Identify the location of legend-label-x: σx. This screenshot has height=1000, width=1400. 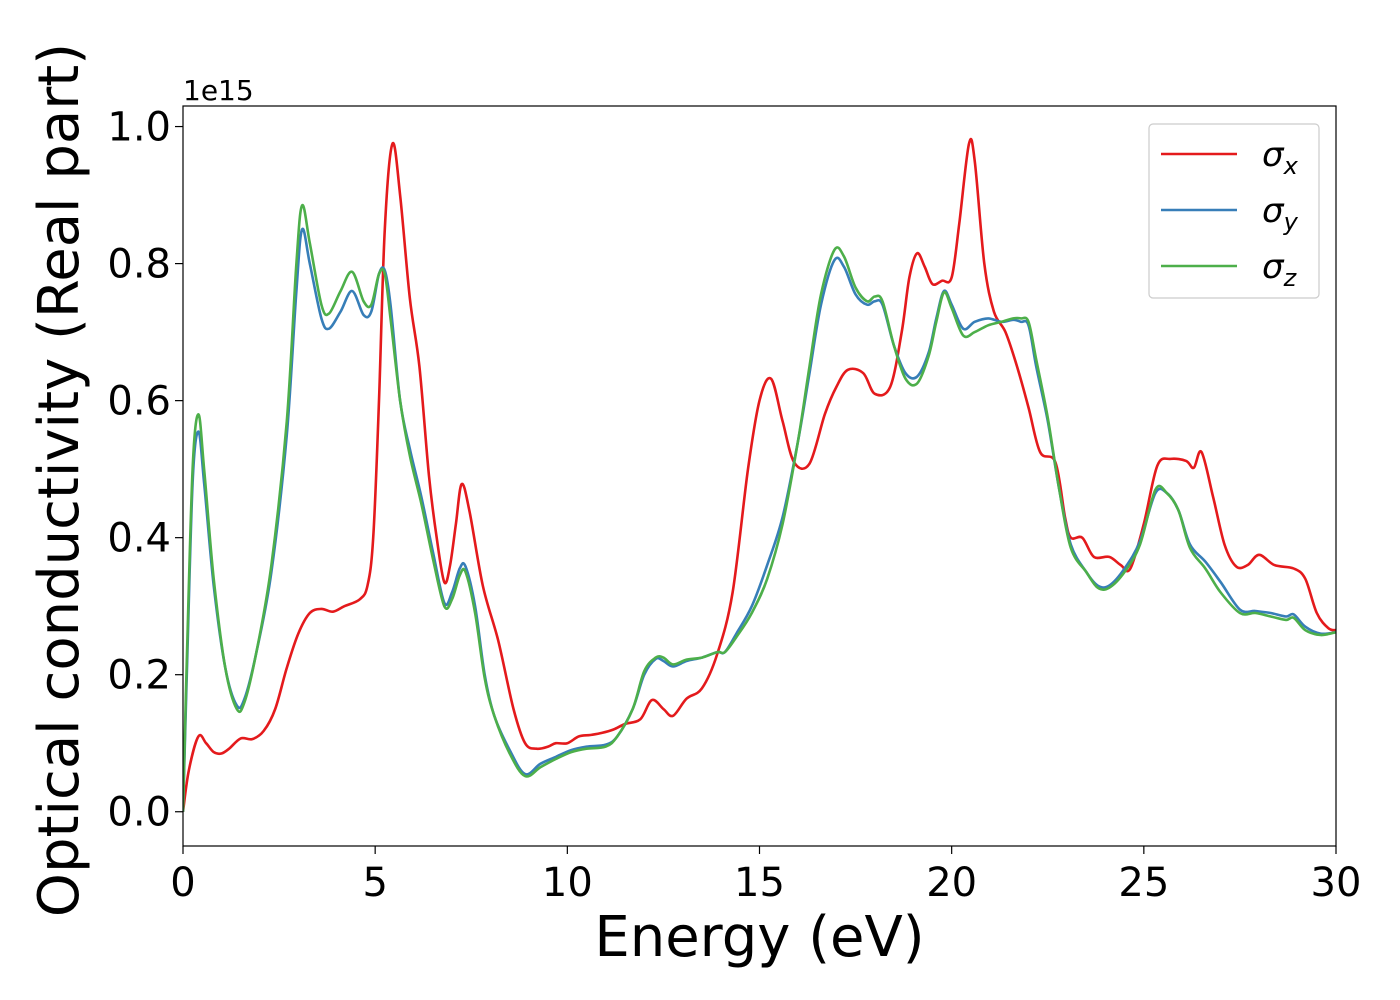
(1280, 157).